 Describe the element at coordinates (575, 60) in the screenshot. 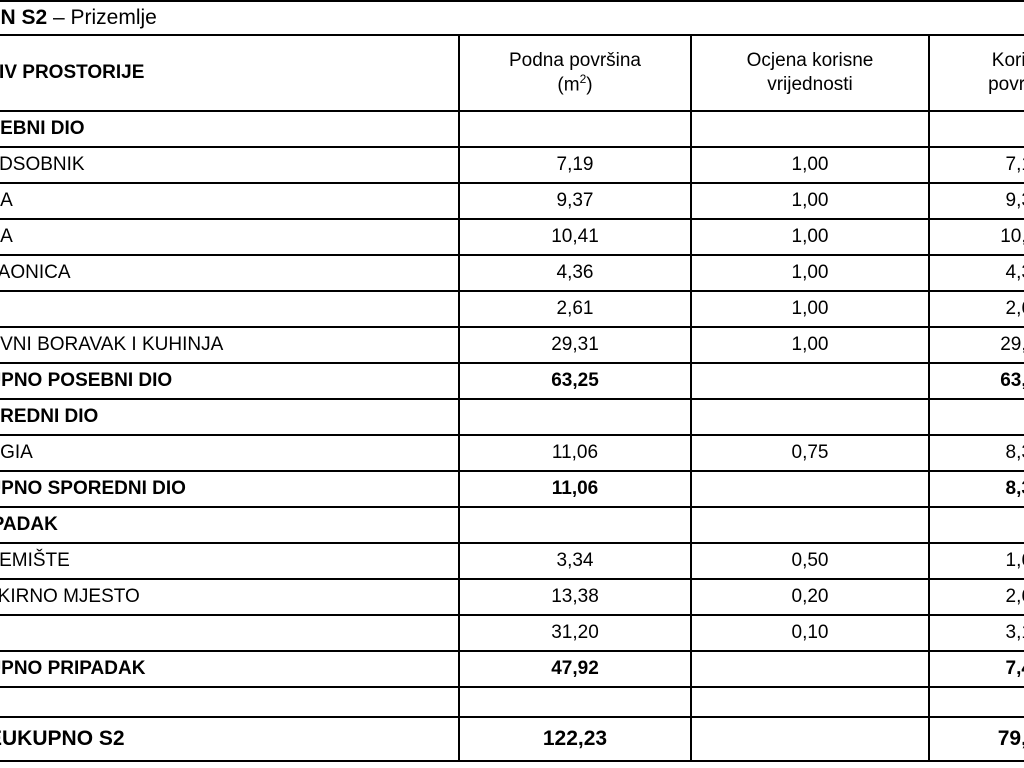

I see `column-header-floor-area-line1: Podna površina` at that location.